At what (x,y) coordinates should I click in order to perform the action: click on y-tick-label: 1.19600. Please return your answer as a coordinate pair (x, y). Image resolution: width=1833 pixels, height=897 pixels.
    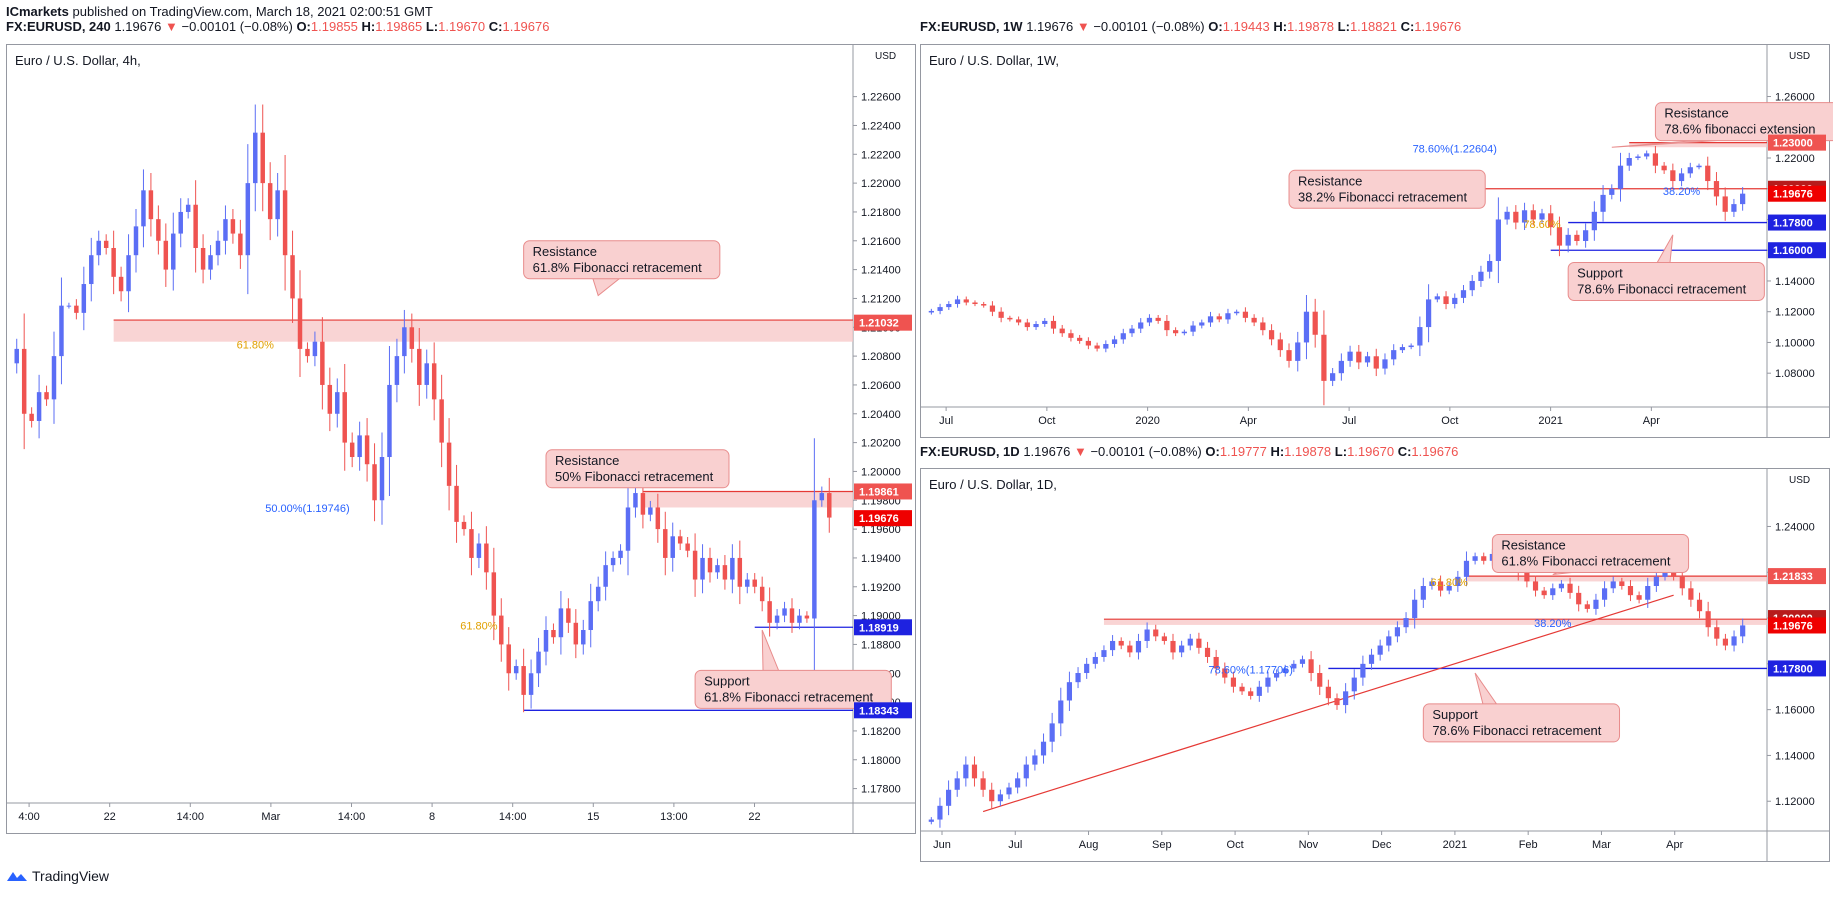
    Looking at the image, I should click on (881, 530).